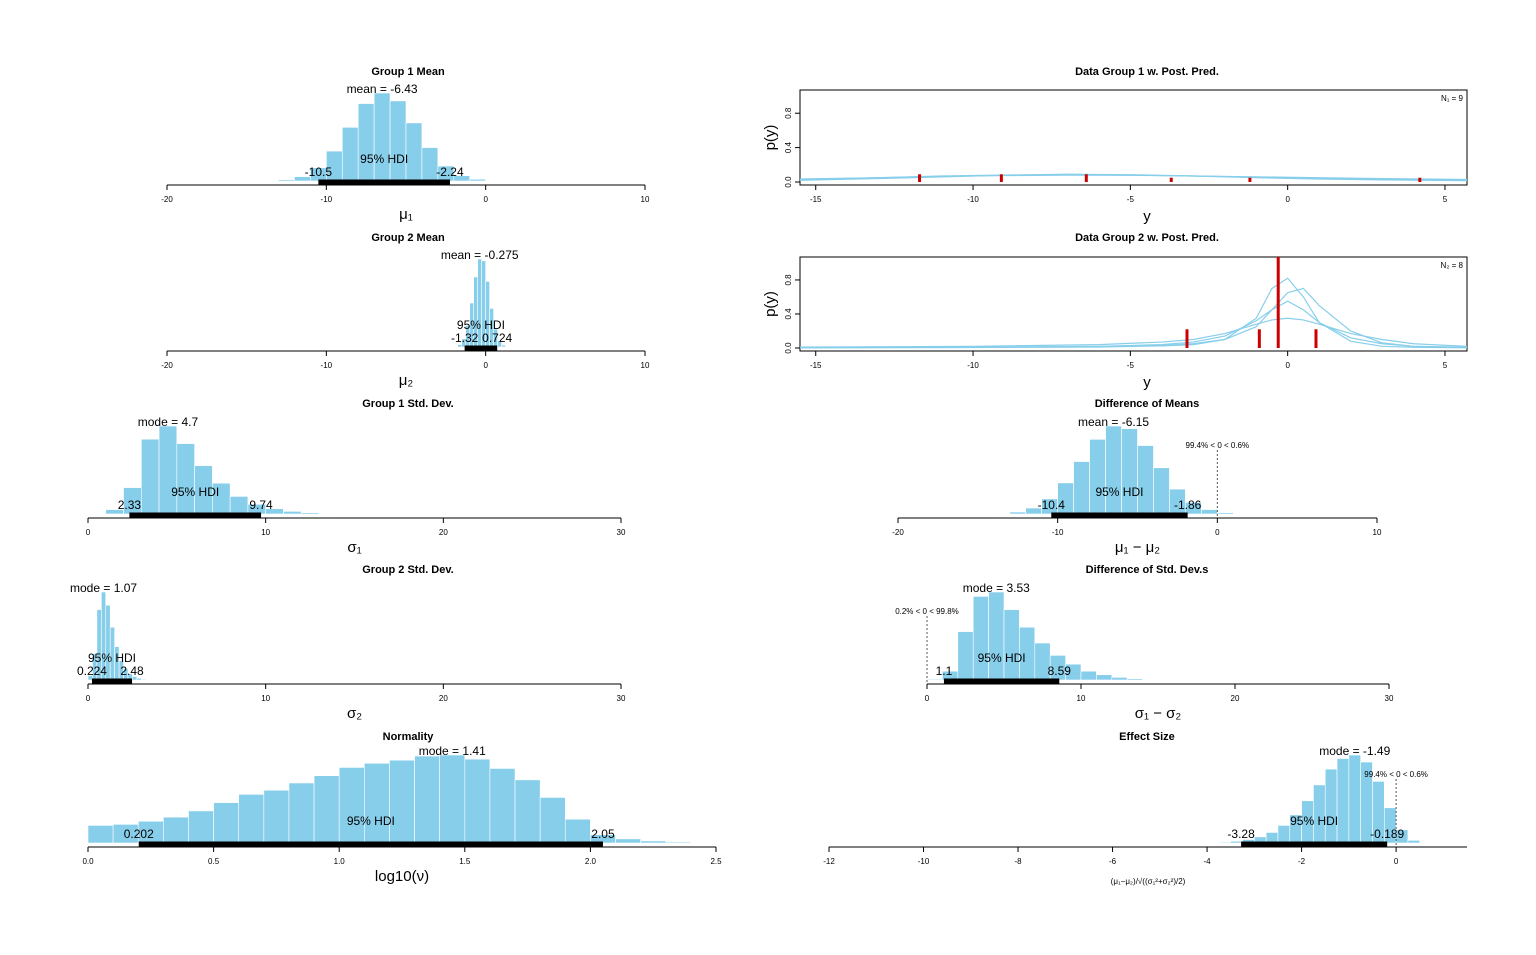  Describe the element at coordinates (1060, 671) in the screenshot. I see `hdi-high-label: 8.59` at that location.